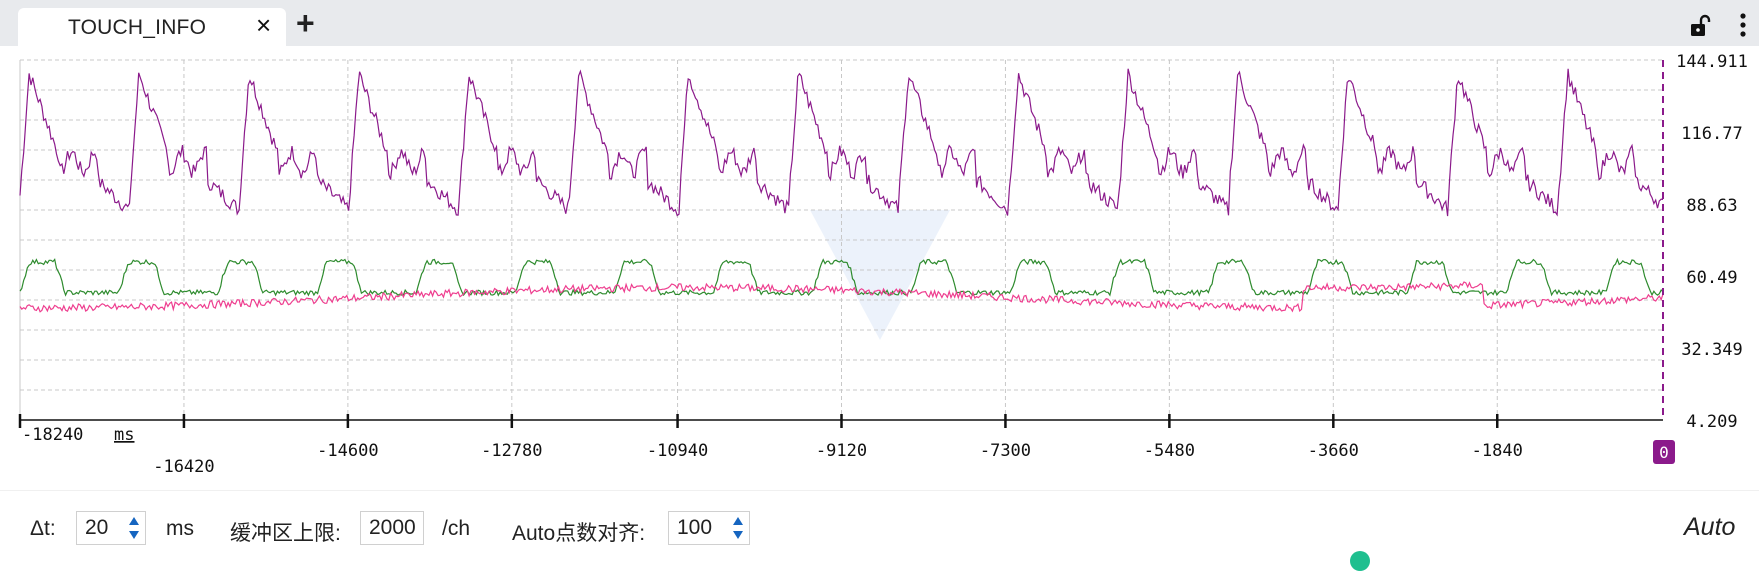 This screenshot has height=571, width=1759. I want to click on buffer-input: 2000, so click(392, 528).